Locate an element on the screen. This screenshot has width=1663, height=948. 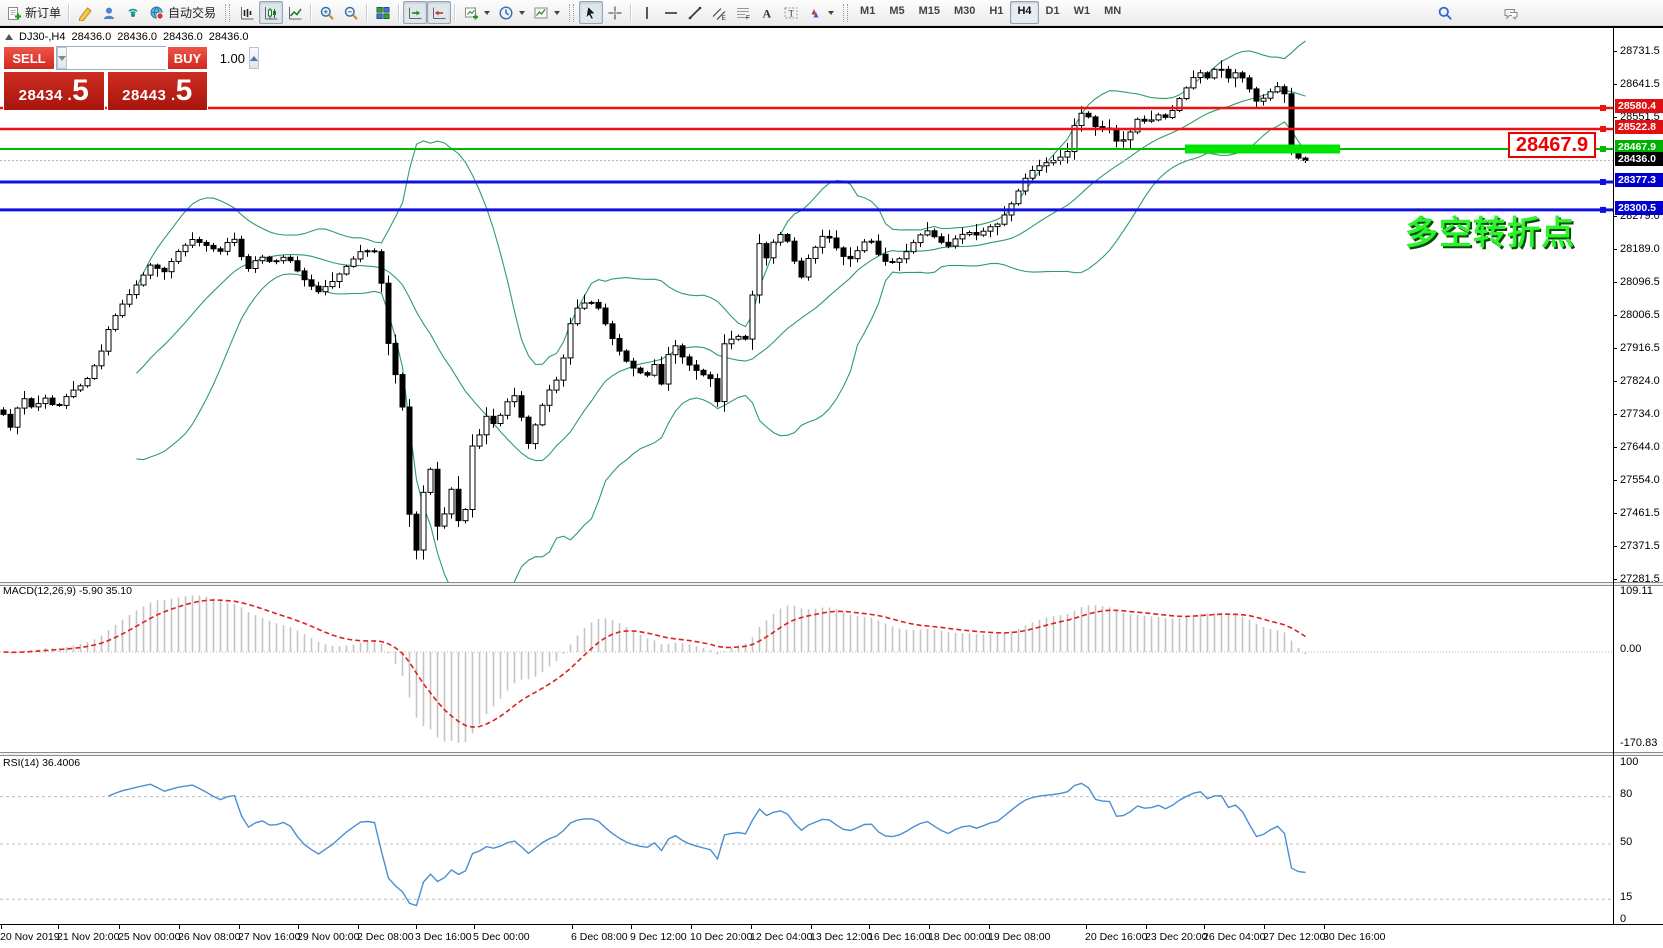
chat-button is located at coordinates (1511, 12).